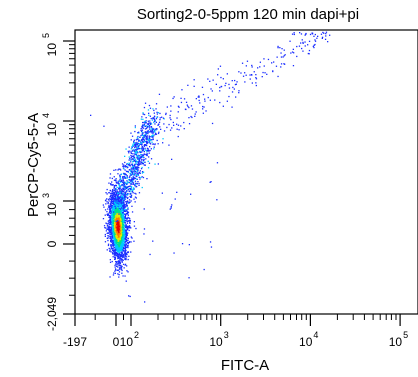  What do you see at coordinates (52, 314) in the screenshot?
I see `y-tick-label: -2,049` at bounding box center [52, 314].